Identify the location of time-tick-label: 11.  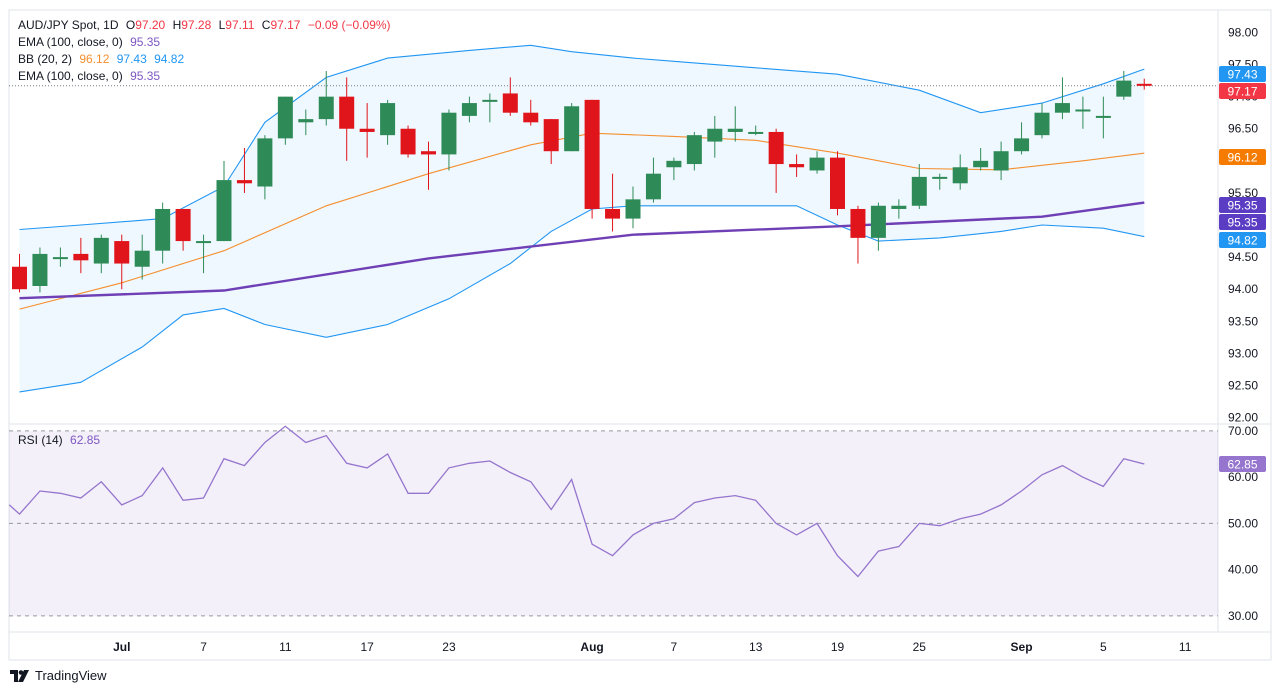
(285, 647).